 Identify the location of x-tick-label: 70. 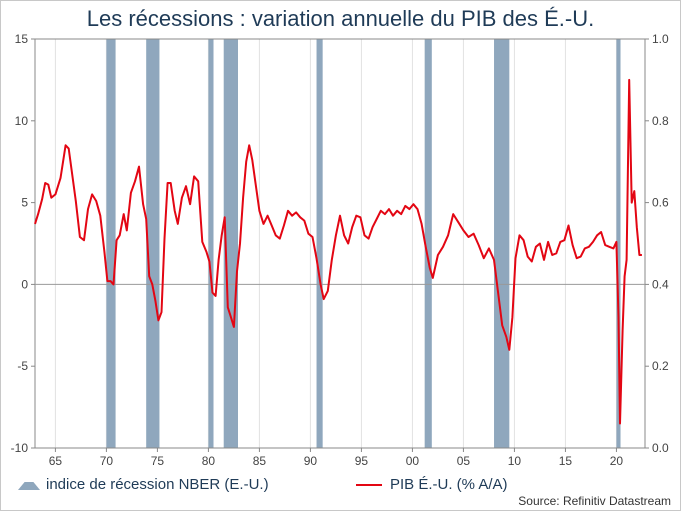
(107, 461).